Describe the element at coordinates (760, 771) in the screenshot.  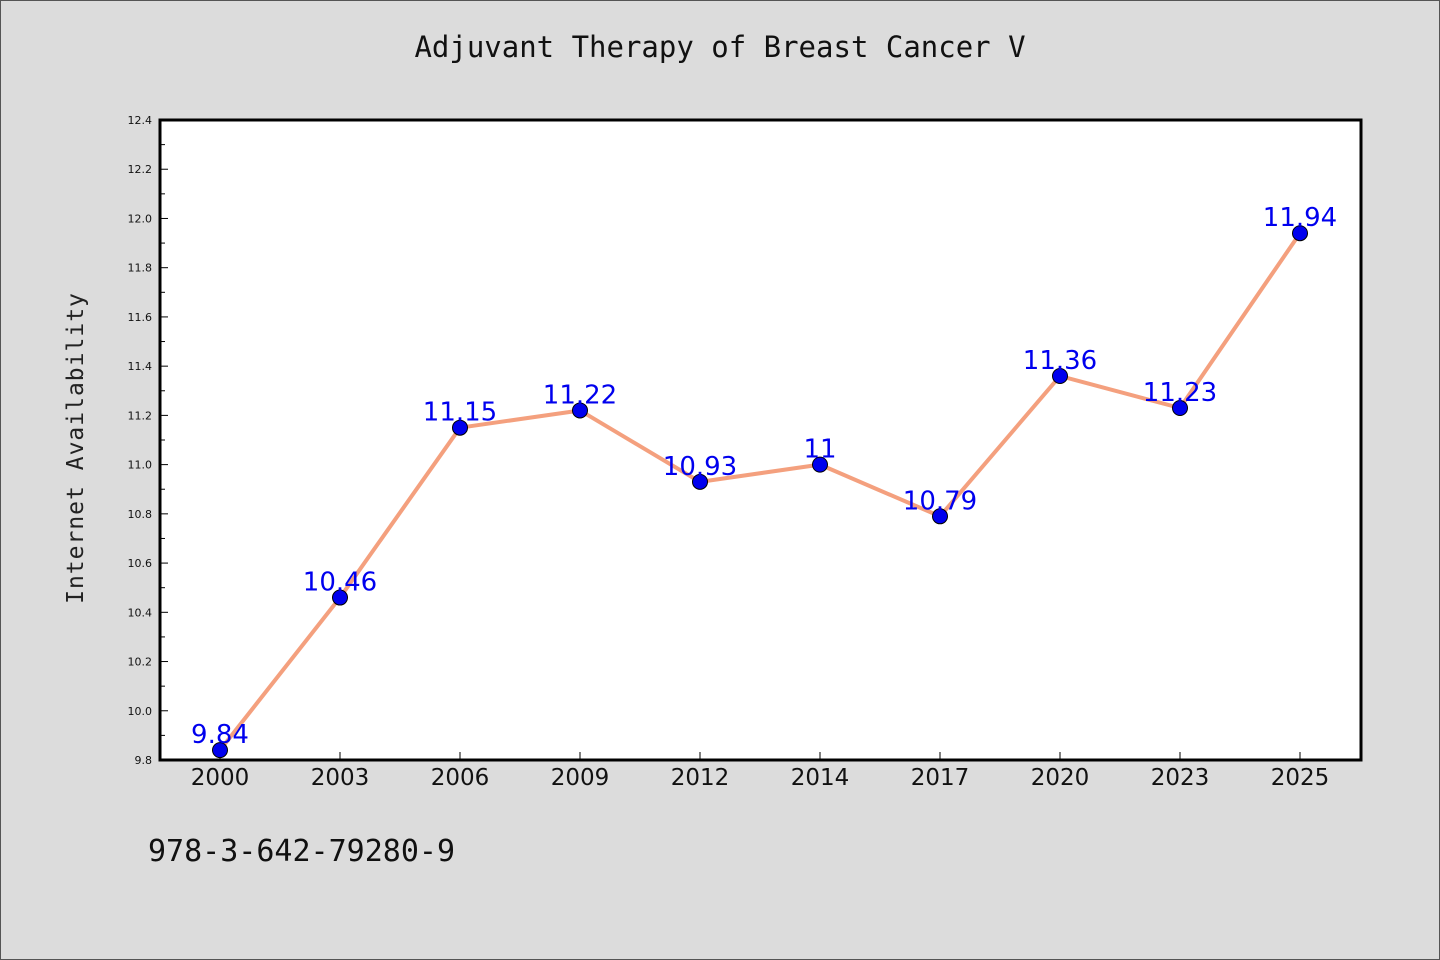
I see `x-axis: 2000 2003 2006 2009 2012 2014 2017 2020 2023 2025` at that location.